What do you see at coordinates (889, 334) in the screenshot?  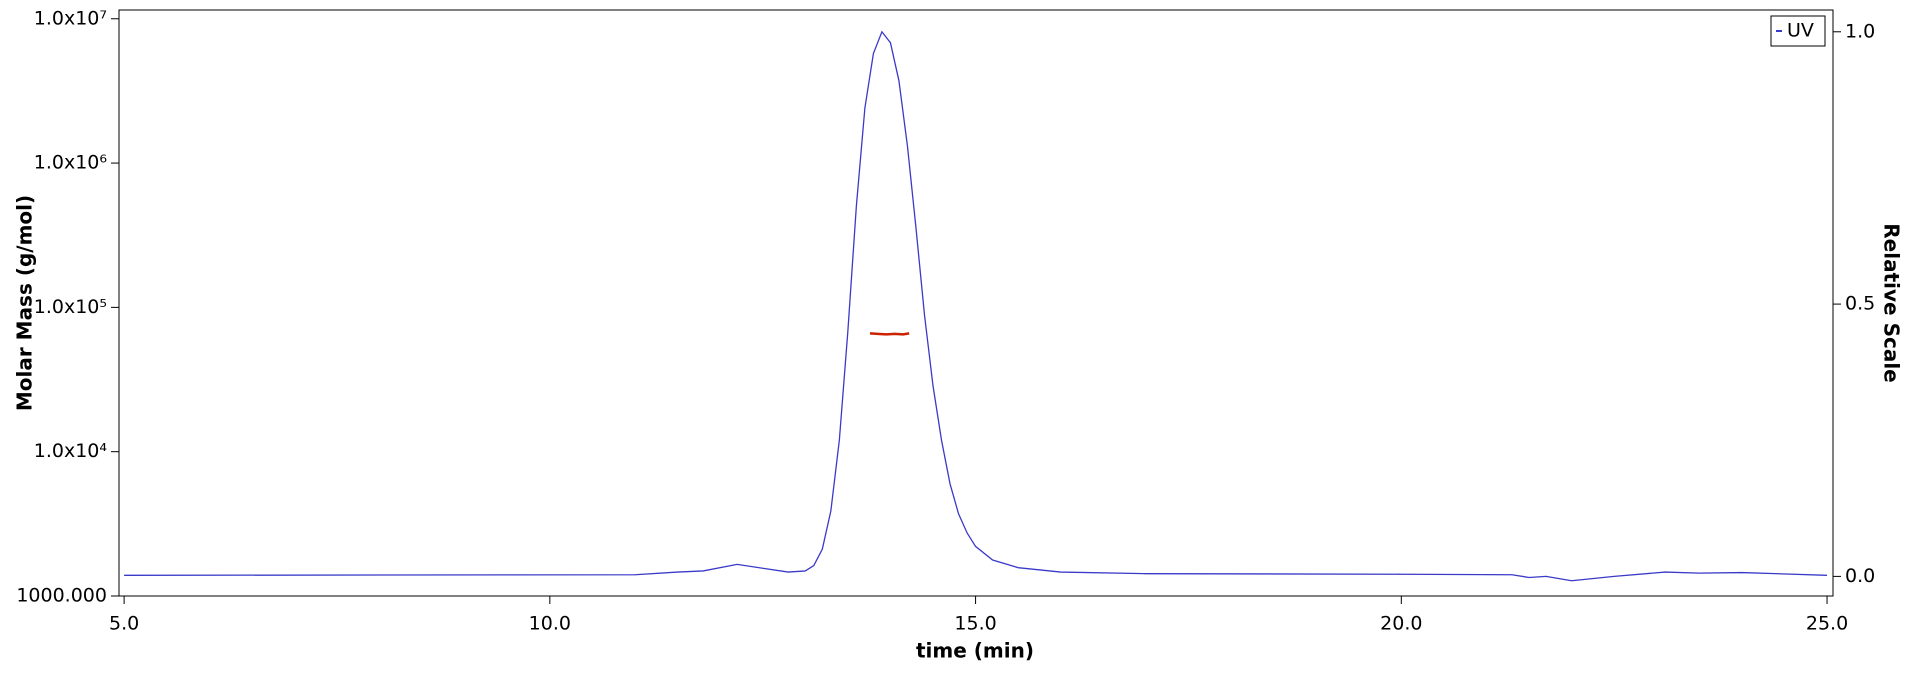 I see `series-line` at bounding box center [889, 334].